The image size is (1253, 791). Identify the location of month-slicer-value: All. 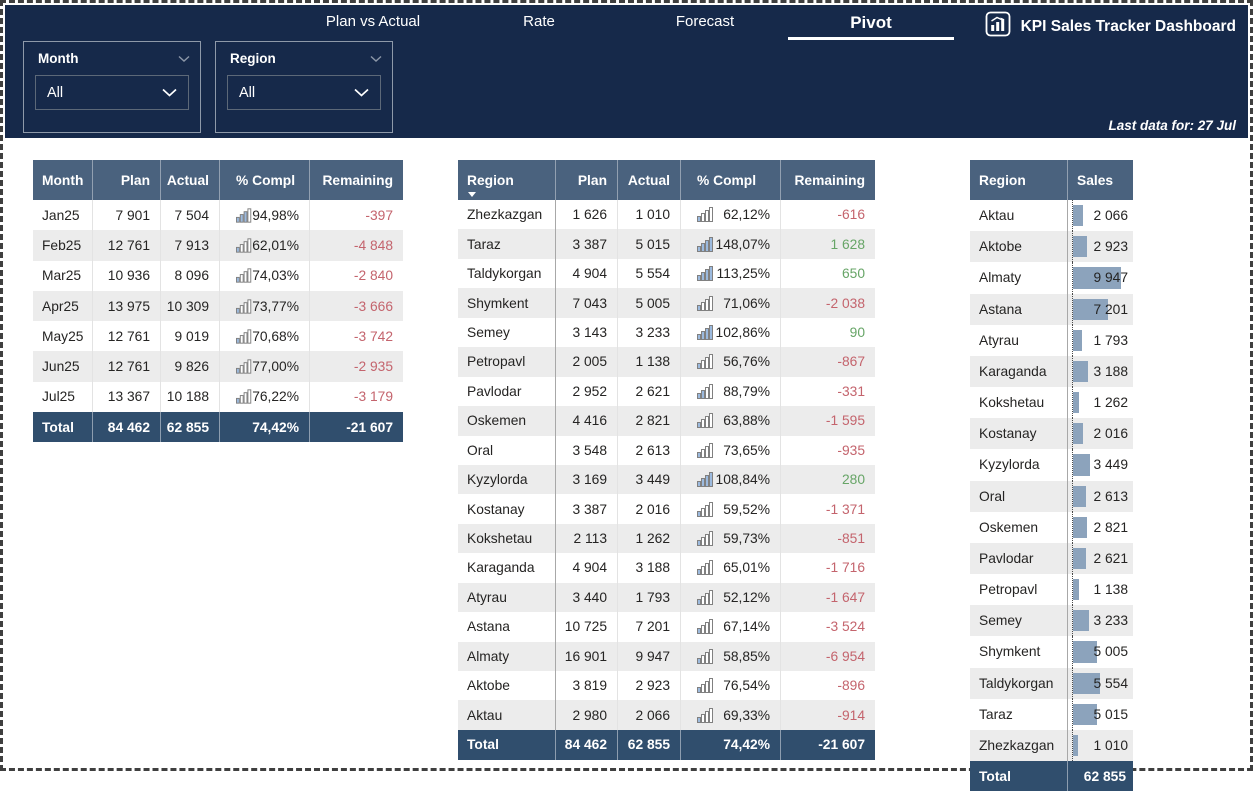
(55, 92).